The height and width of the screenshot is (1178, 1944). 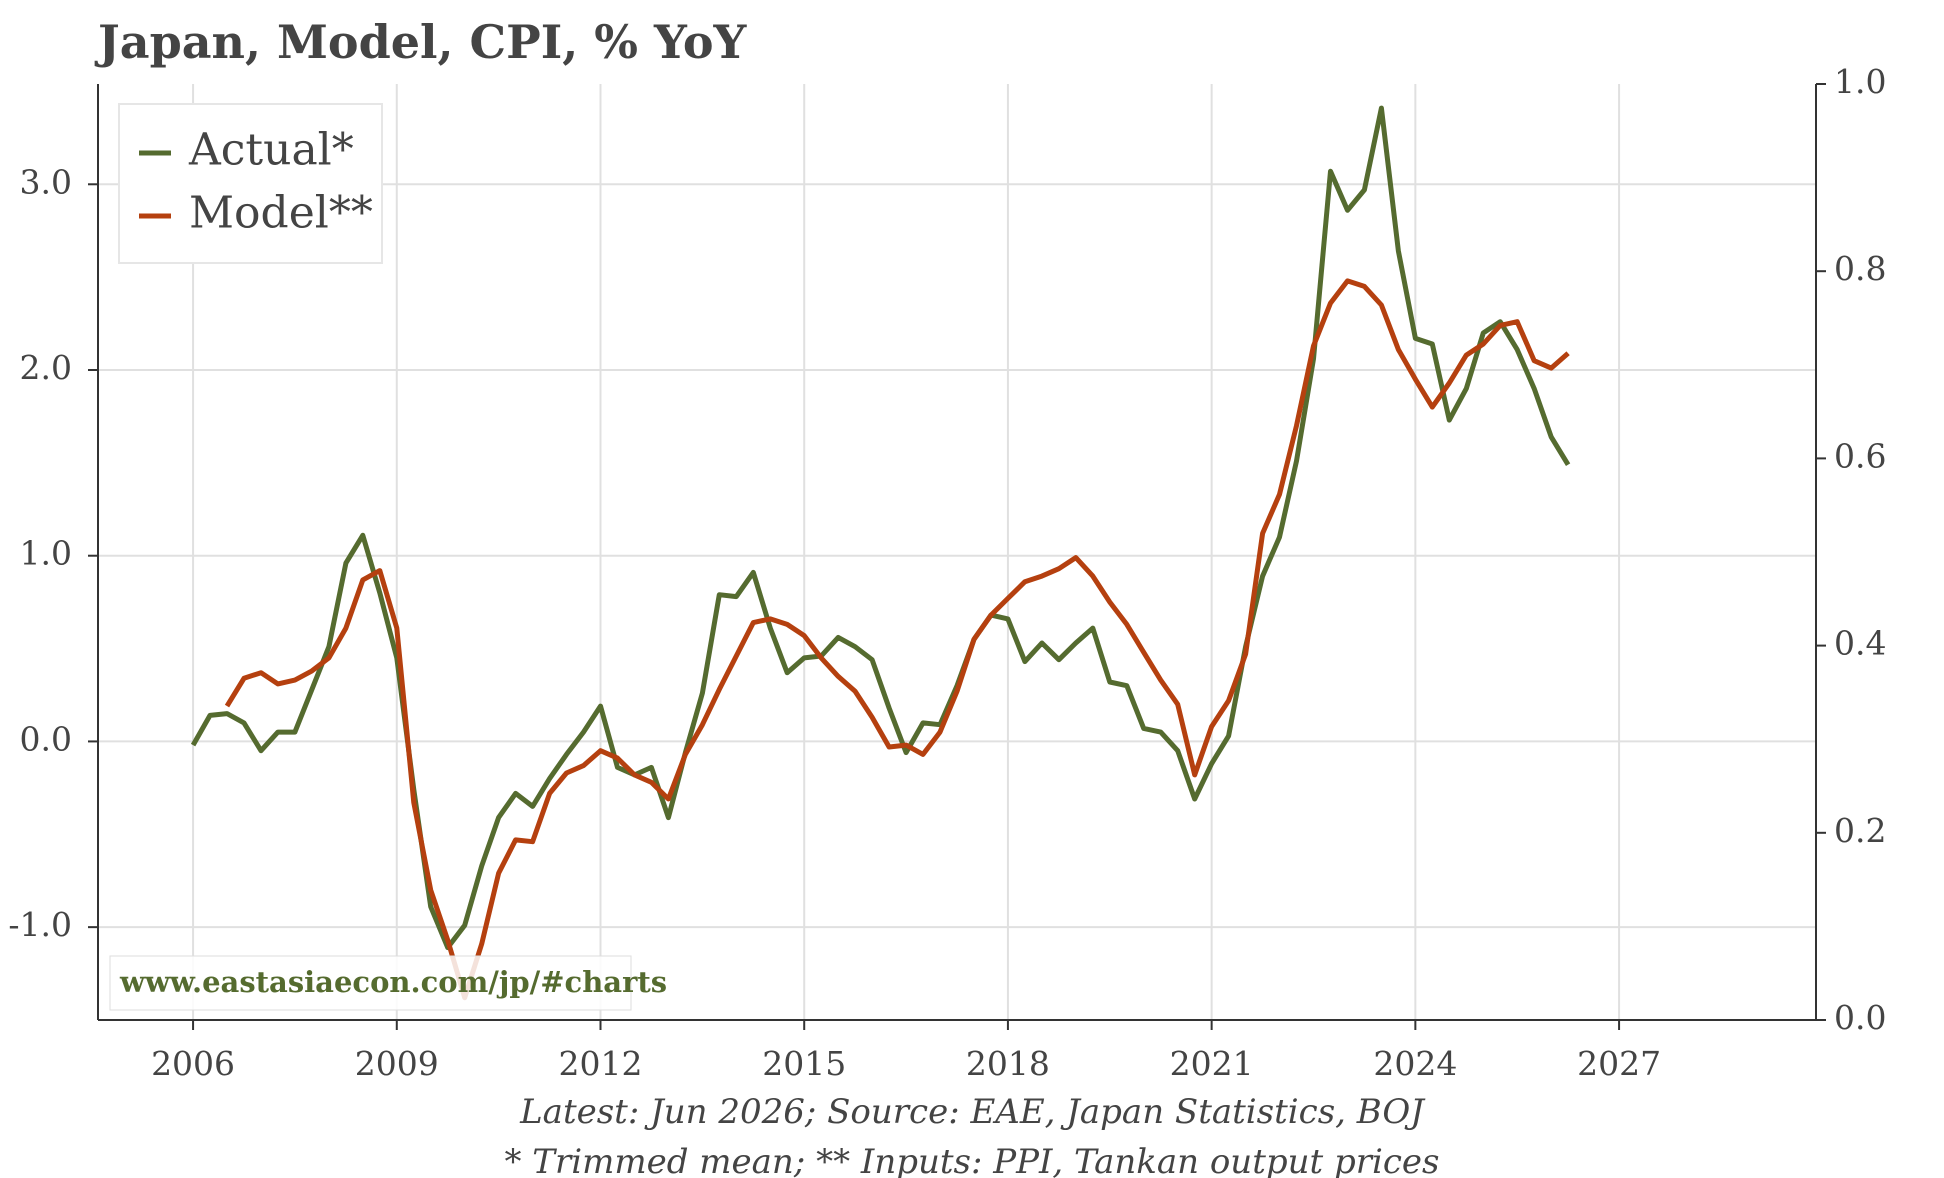 What do you see at coordinates (1860, 268) in the screenshot?
I see `y2-tick-label: 0.8` at bounding box center [1860, 268].